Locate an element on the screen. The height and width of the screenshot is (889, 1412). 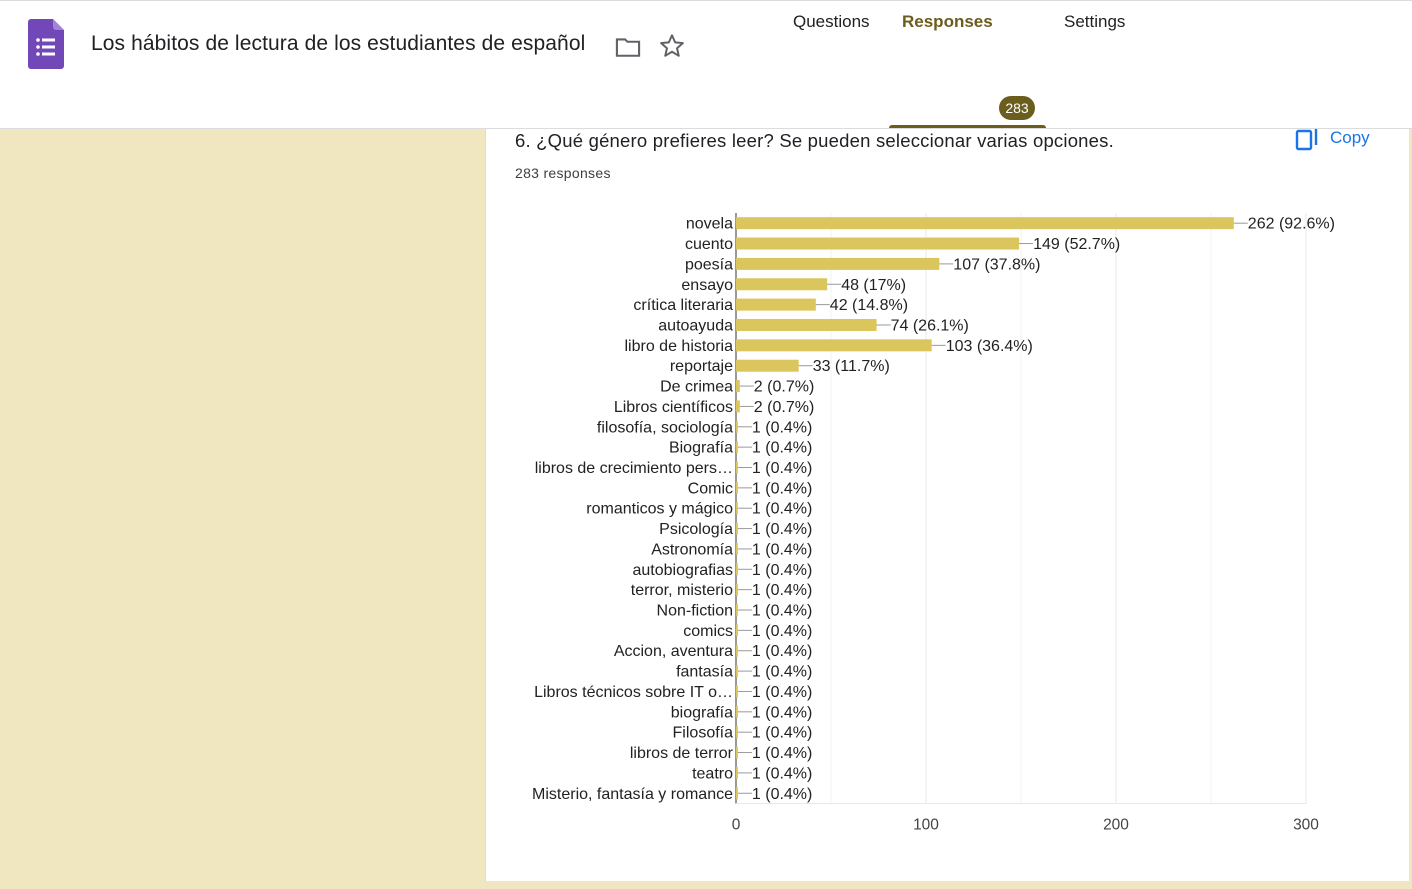
tab-responses: Responses is located at coordinates (947, 21).